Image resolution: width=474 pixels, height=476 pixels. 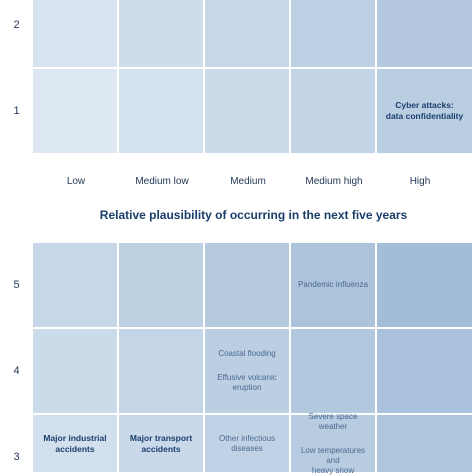 I want to click on x-tick-label: Medium, so click(x=248, y=181).